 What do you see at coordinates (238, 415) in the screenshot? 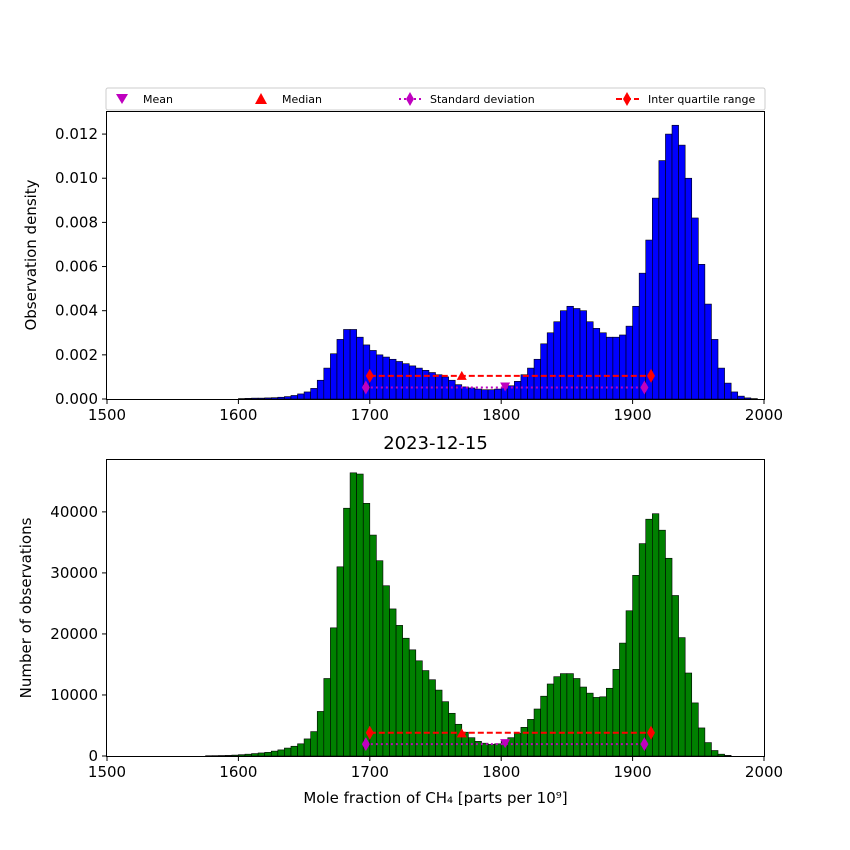
I see `x-tick-label: 1600` at bounding box center [238, 415].